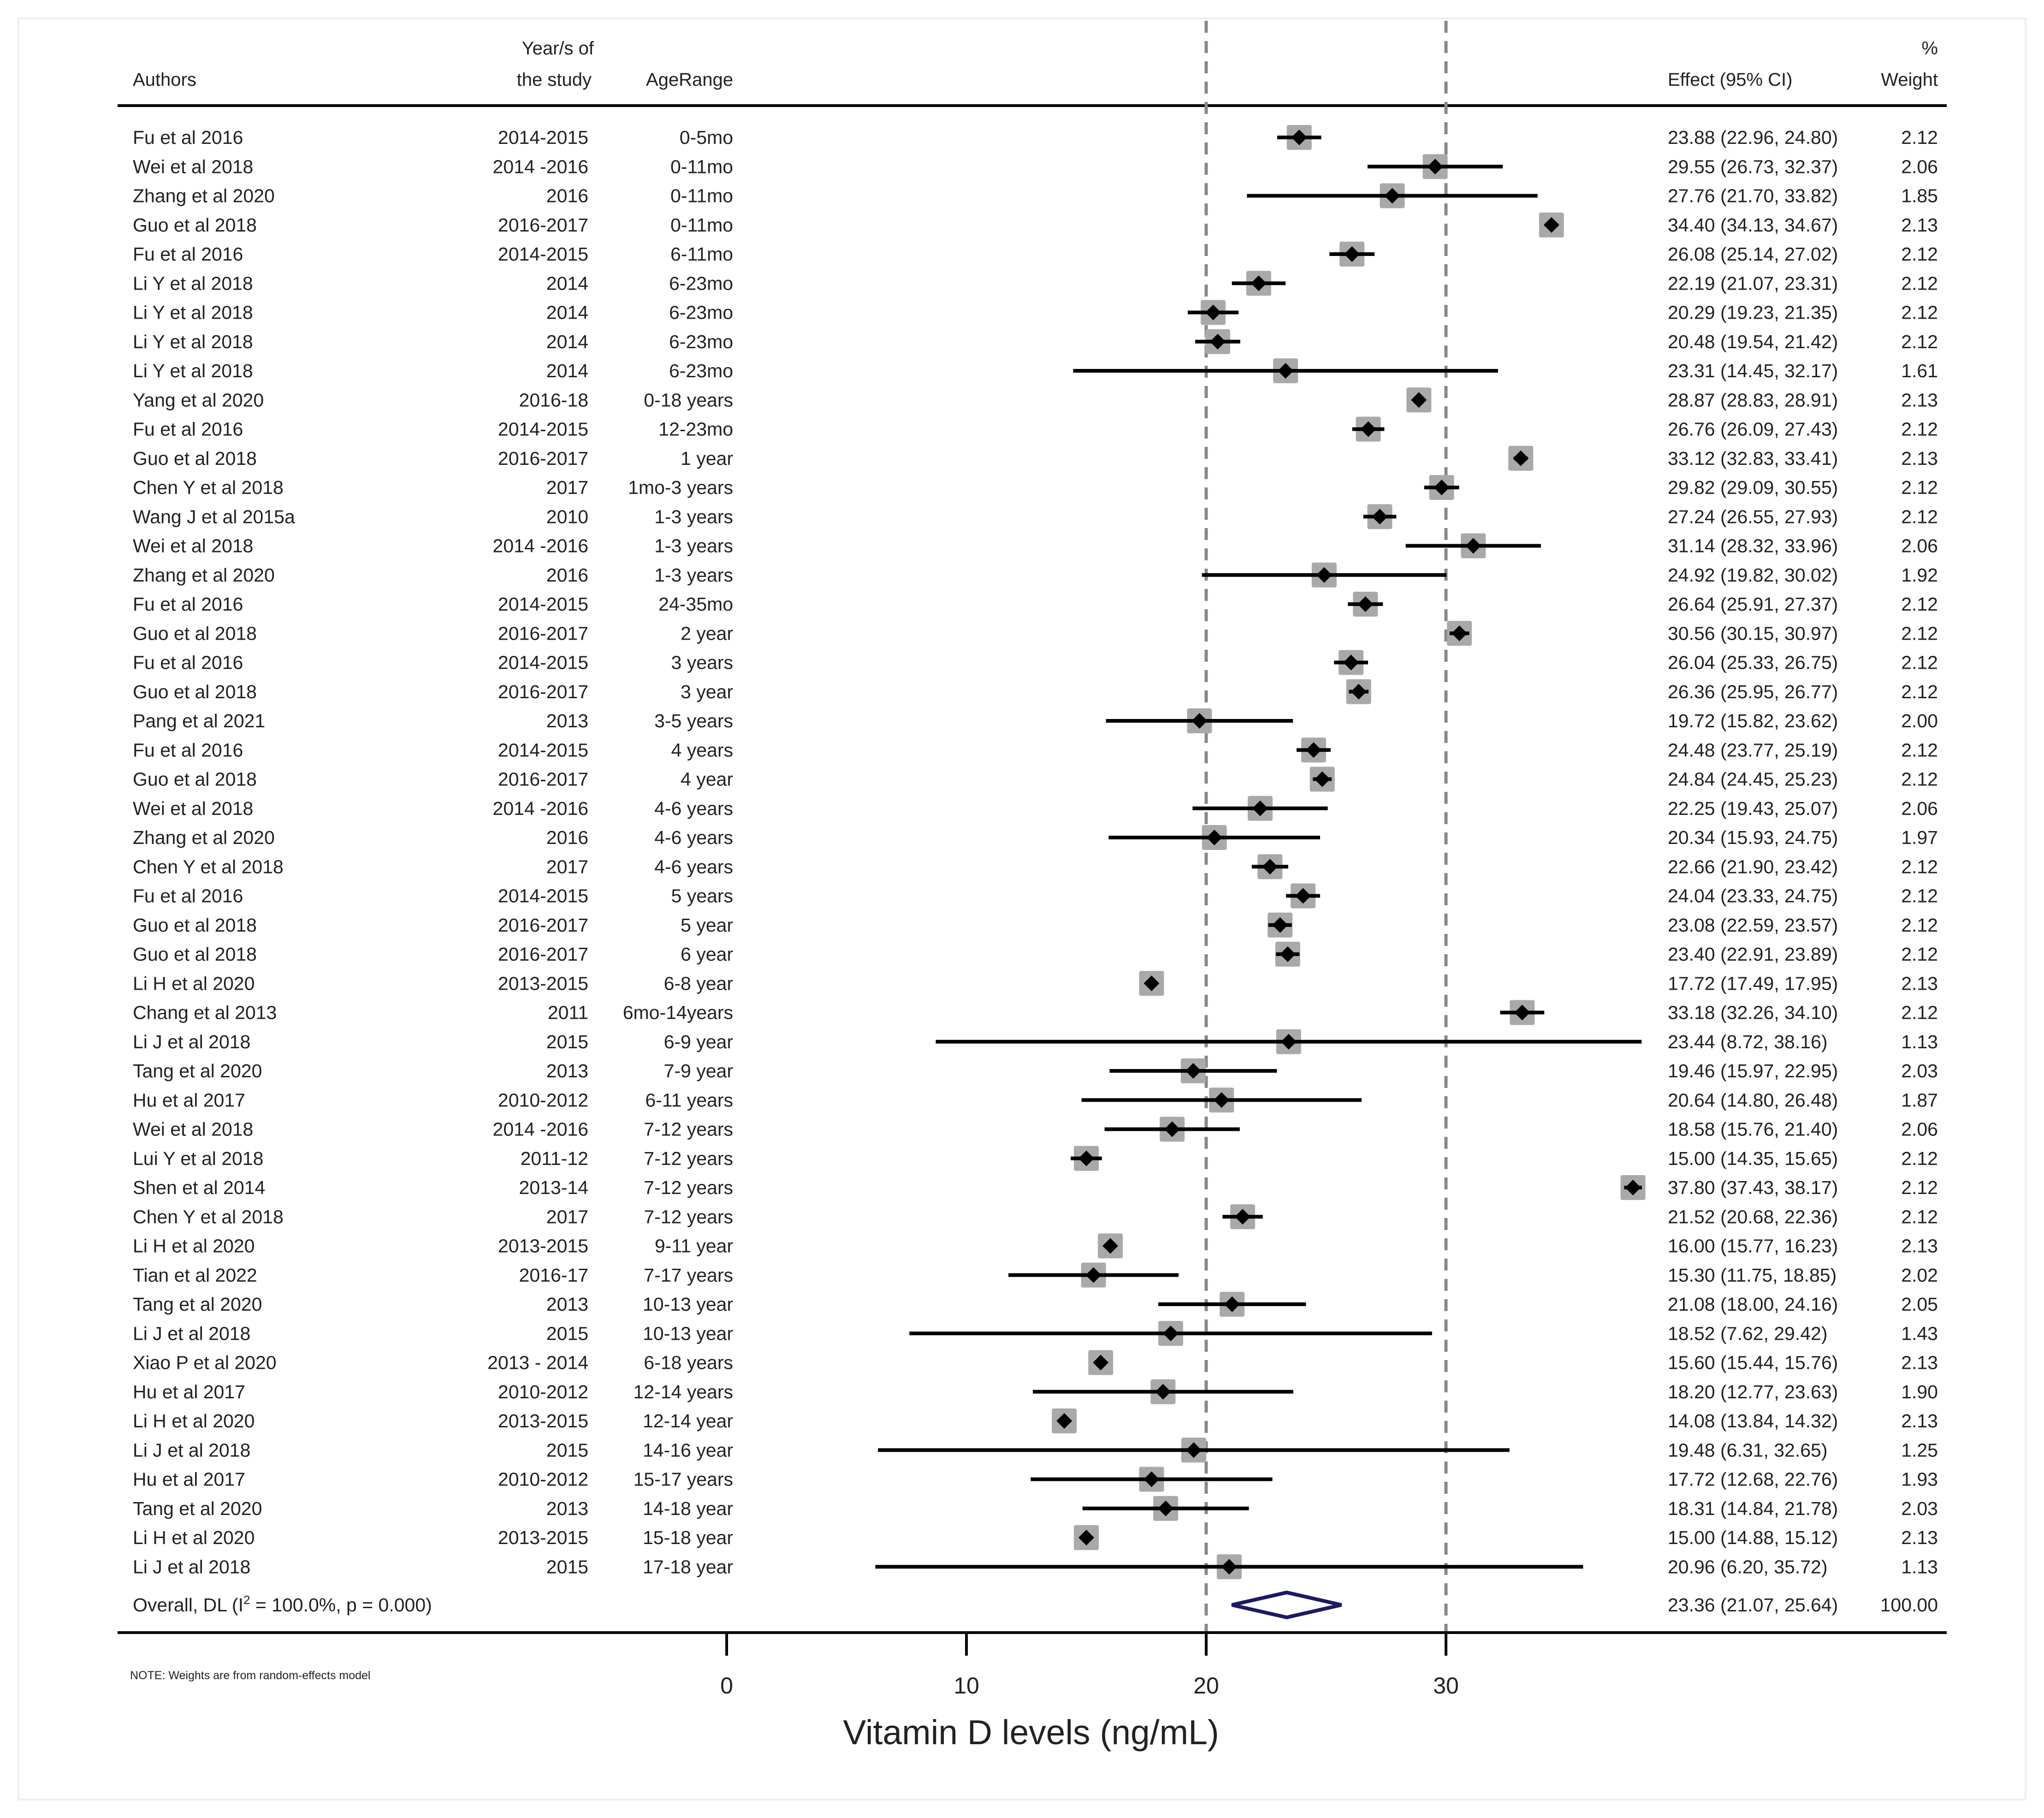 Image resolution: width=2044 pixels, height=1818 pixels. What do you see at coordinates (558, 48) in the screenshot?
I see `header-year-line1: Year/s of` at bounding box center [558, 48].